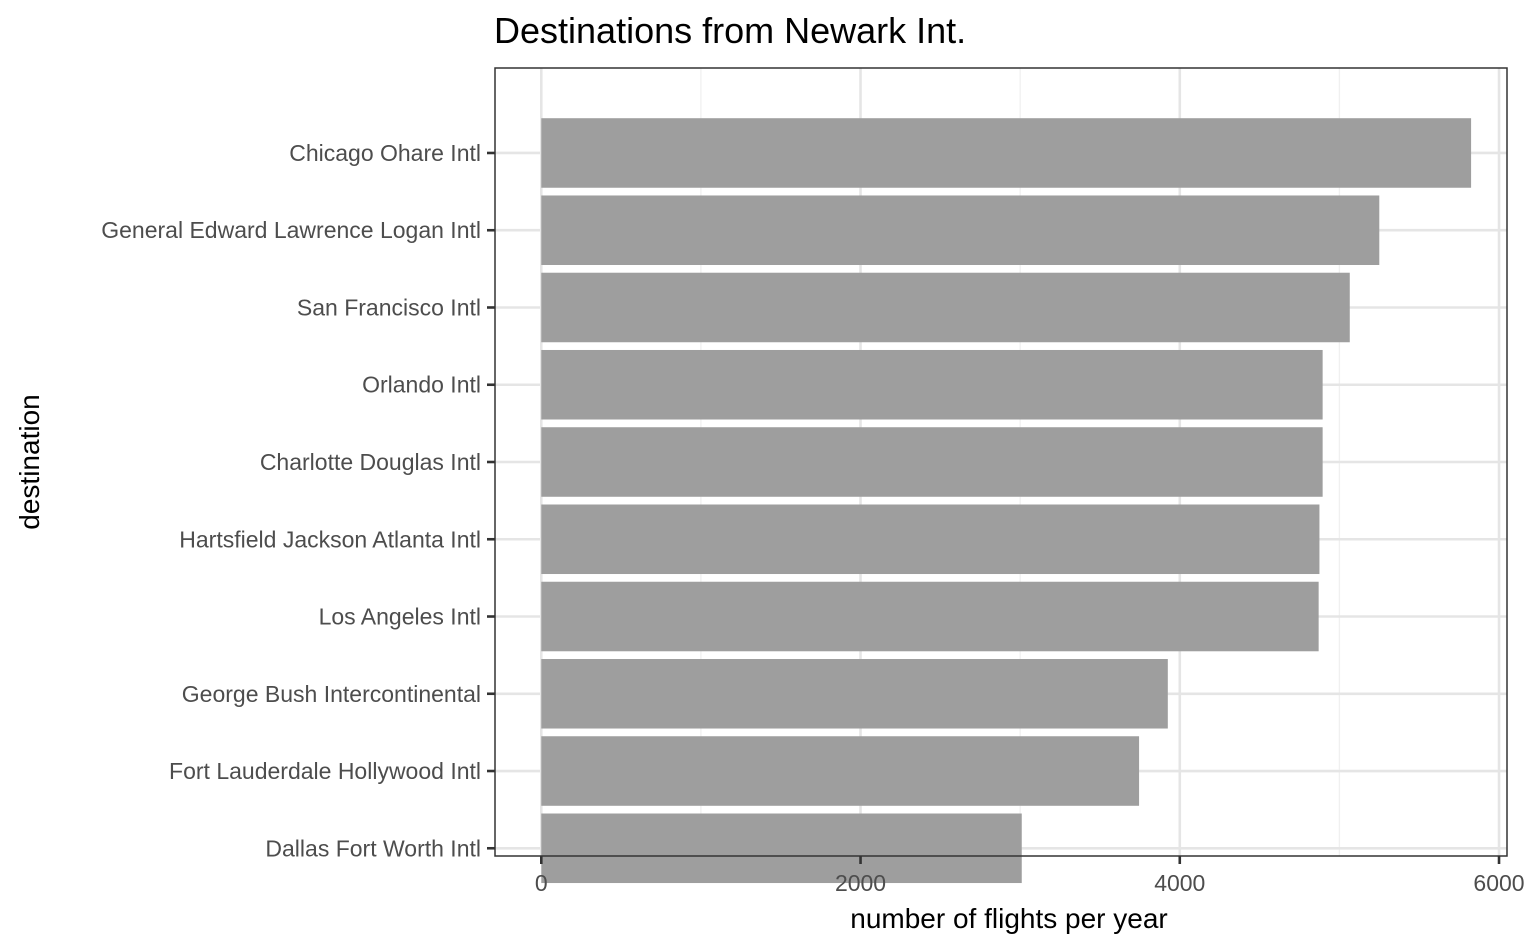 This screenshot has width=1540, height=951. What do you see at coordinates (330, 539) in the screenshot?
I see `y-tick-label: Hartsfield Jackson Atlanta Intl` at bounding box center [330, 539].